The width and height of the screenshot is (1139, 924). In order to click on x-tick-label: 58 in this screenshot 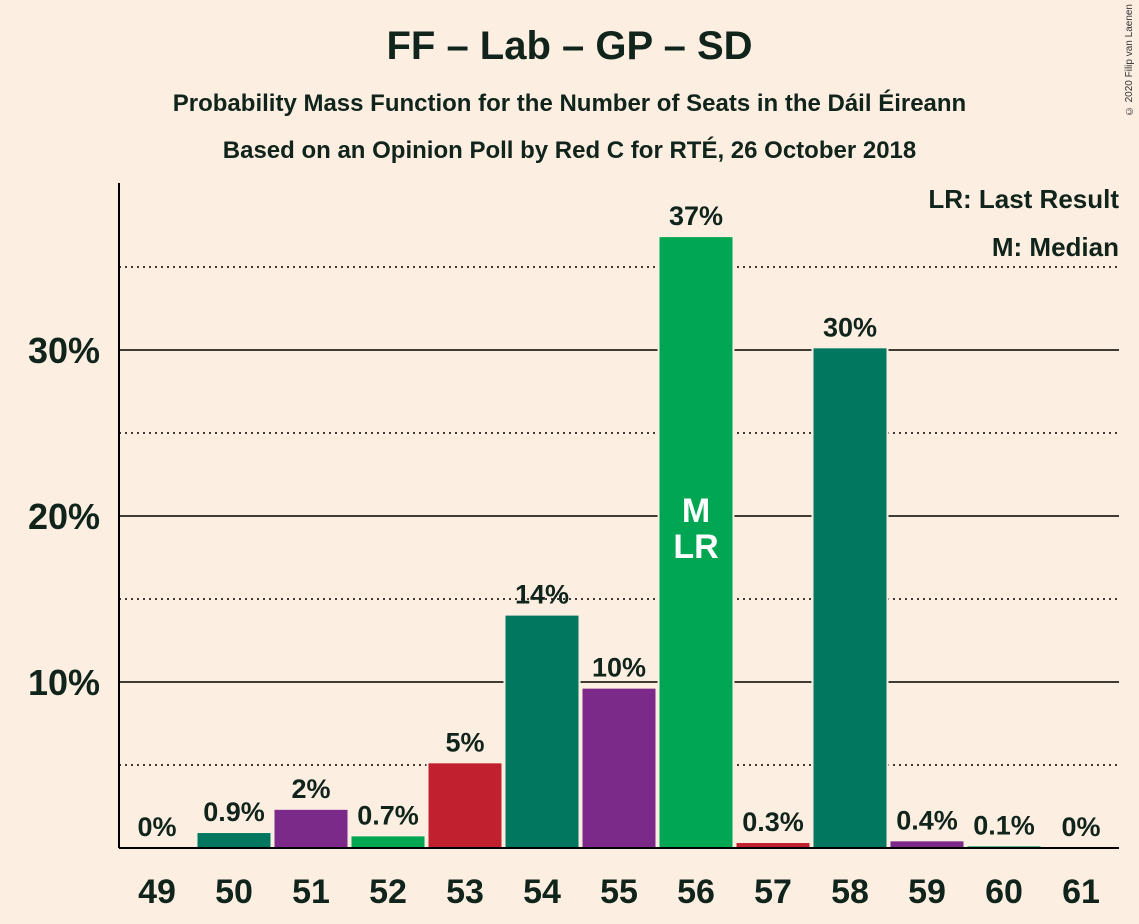, I will do `click(850, 892)`.